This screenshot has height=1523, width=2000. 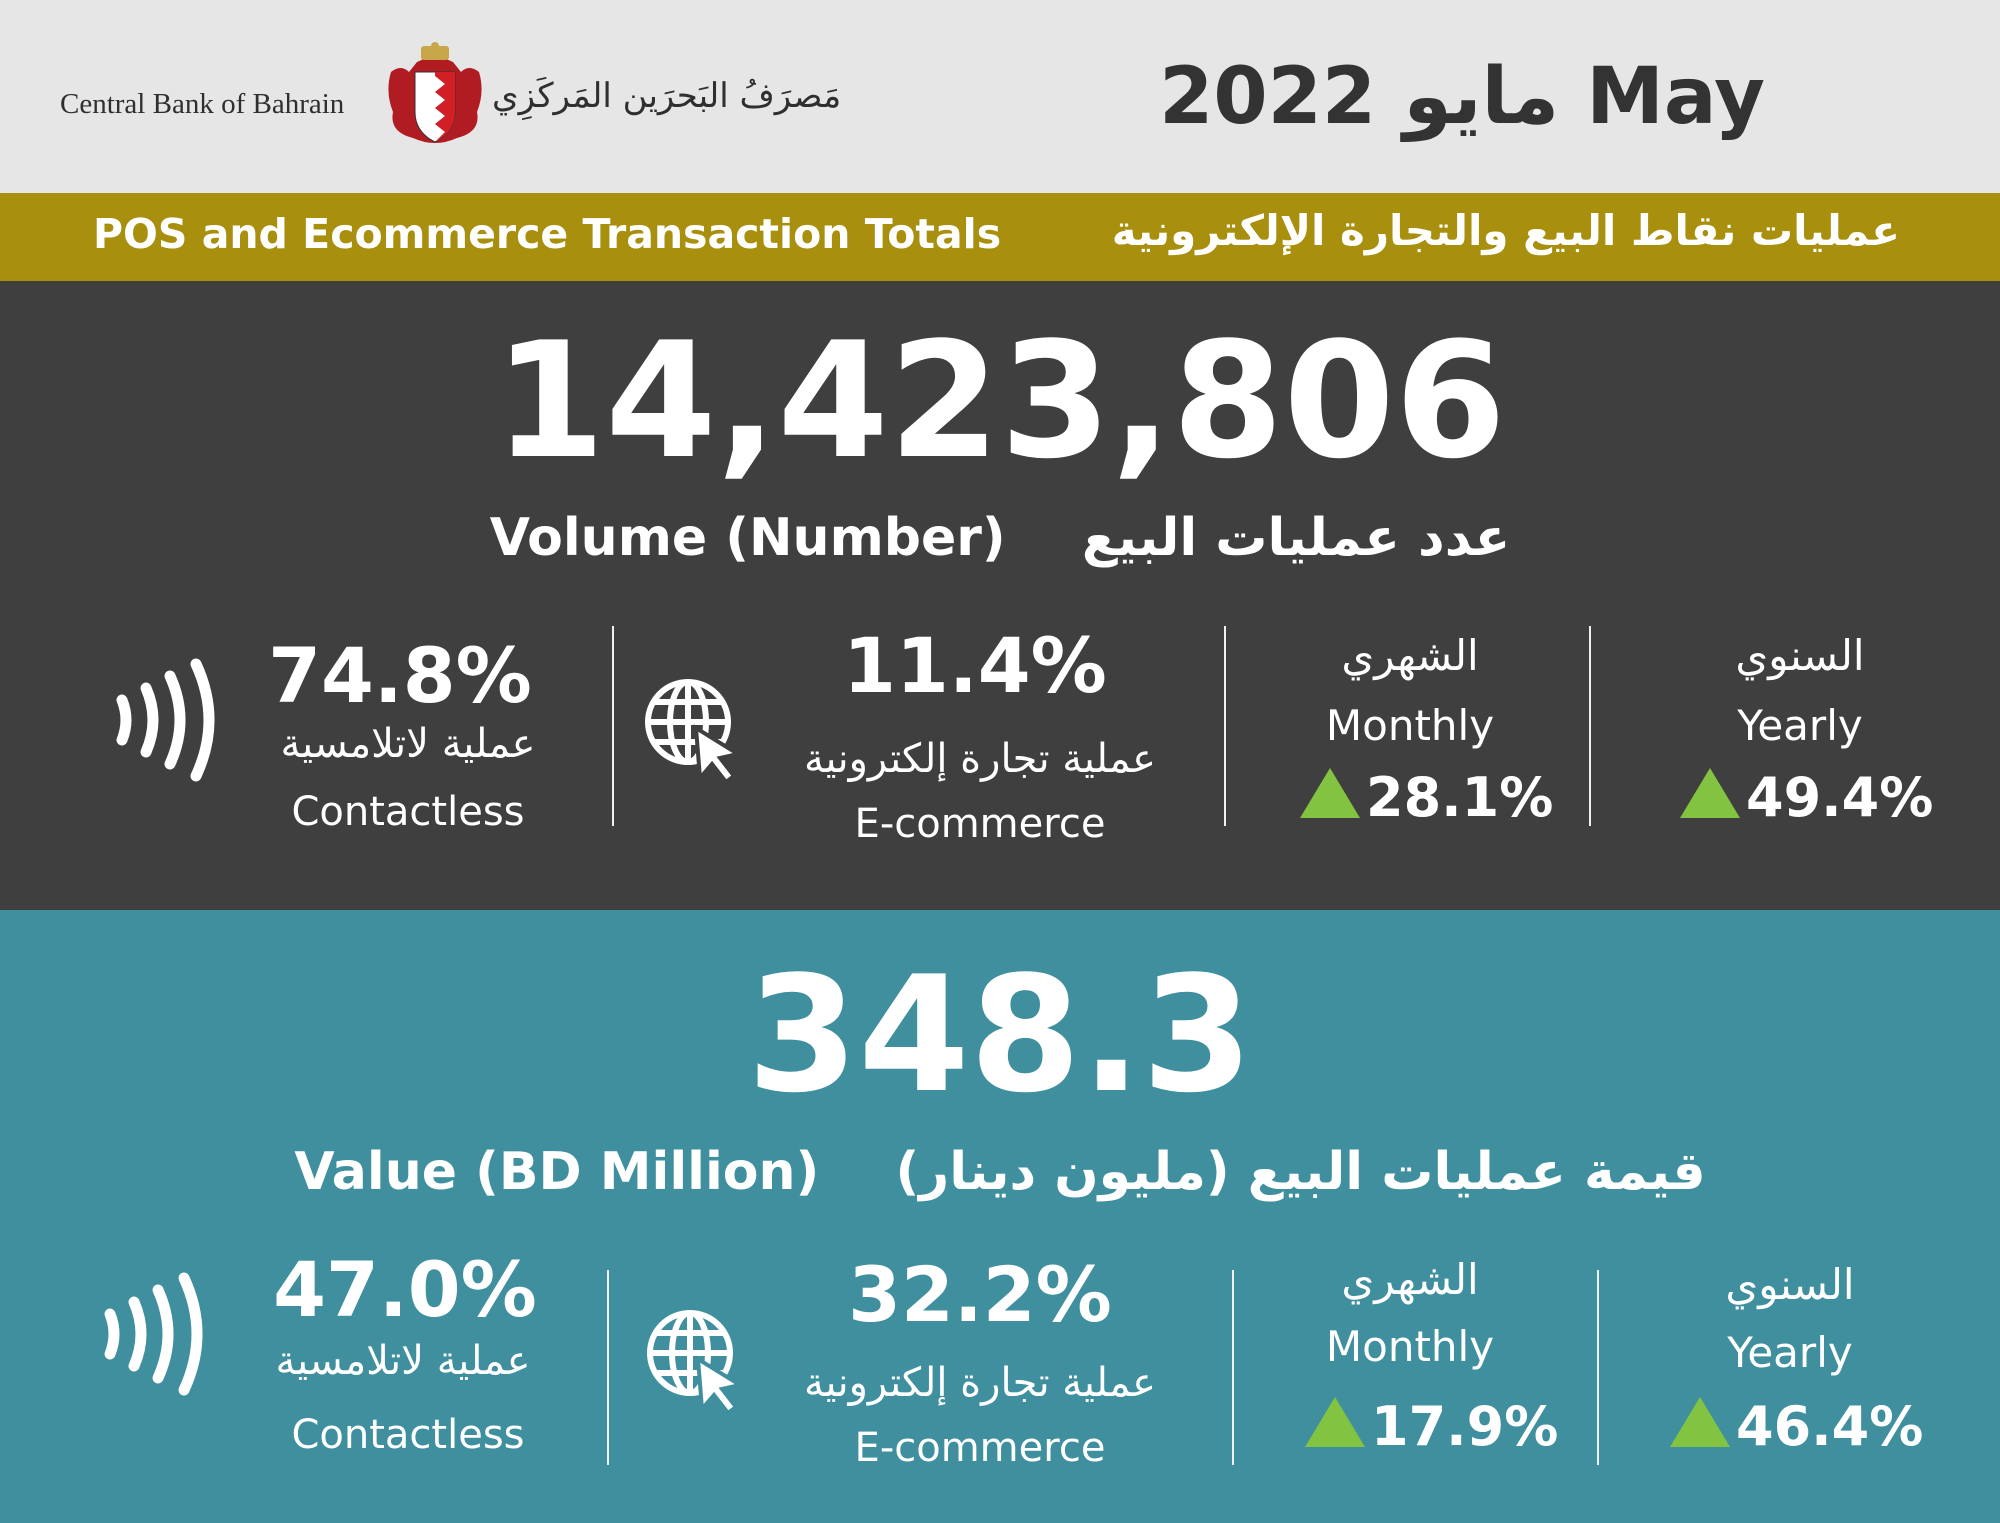 What do you see at coordinates (1000, 400) in the screenshot?
I see `volume-number: 14,423,806` at bounding box center [1000, 400].